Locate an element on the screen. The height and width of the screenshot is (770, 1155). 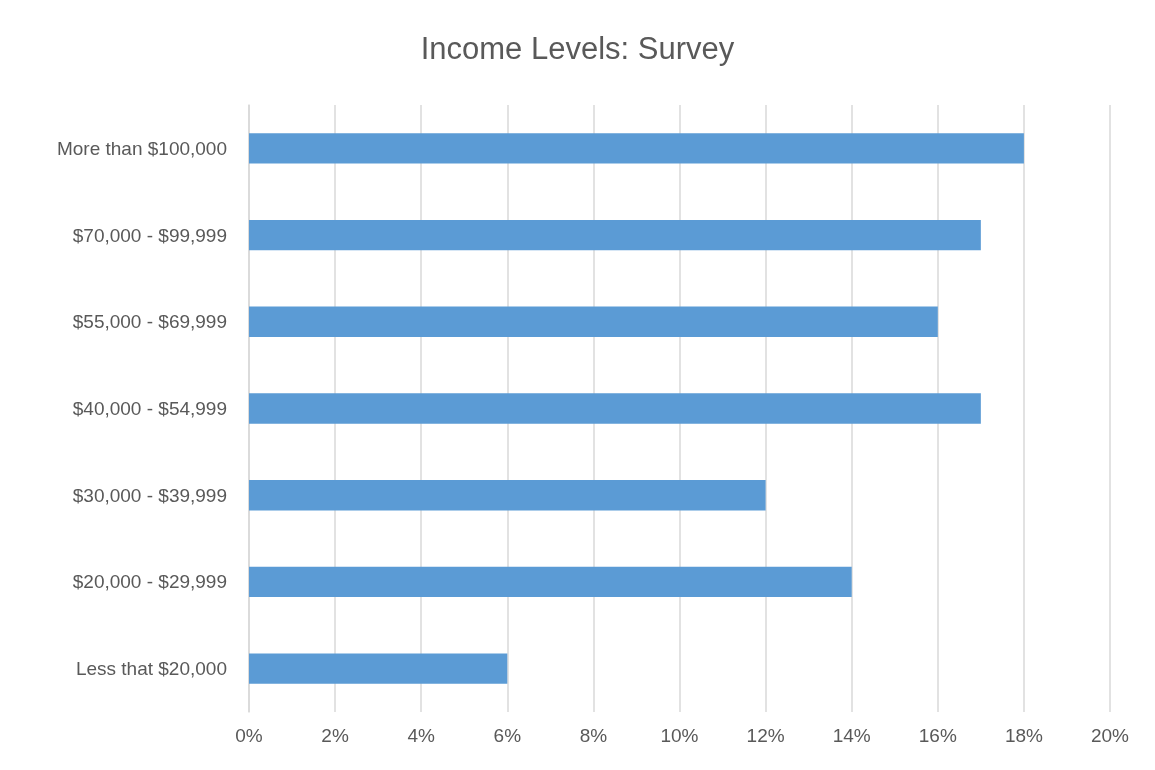
x-tick-label: 16% is located at coordinates (937, 735).